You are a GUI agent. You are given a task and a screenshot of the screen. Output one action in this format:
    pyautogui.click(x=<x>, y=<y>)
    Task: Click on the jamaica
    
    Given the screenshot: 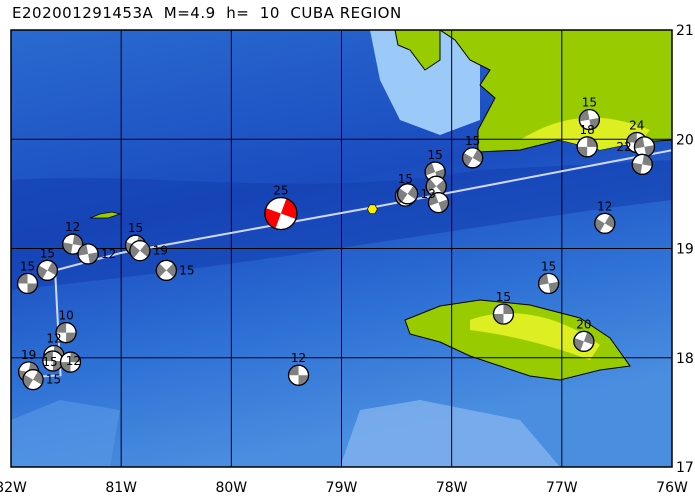 What is the action you would take?
    pyautogui.click(x=517, y=340)
    